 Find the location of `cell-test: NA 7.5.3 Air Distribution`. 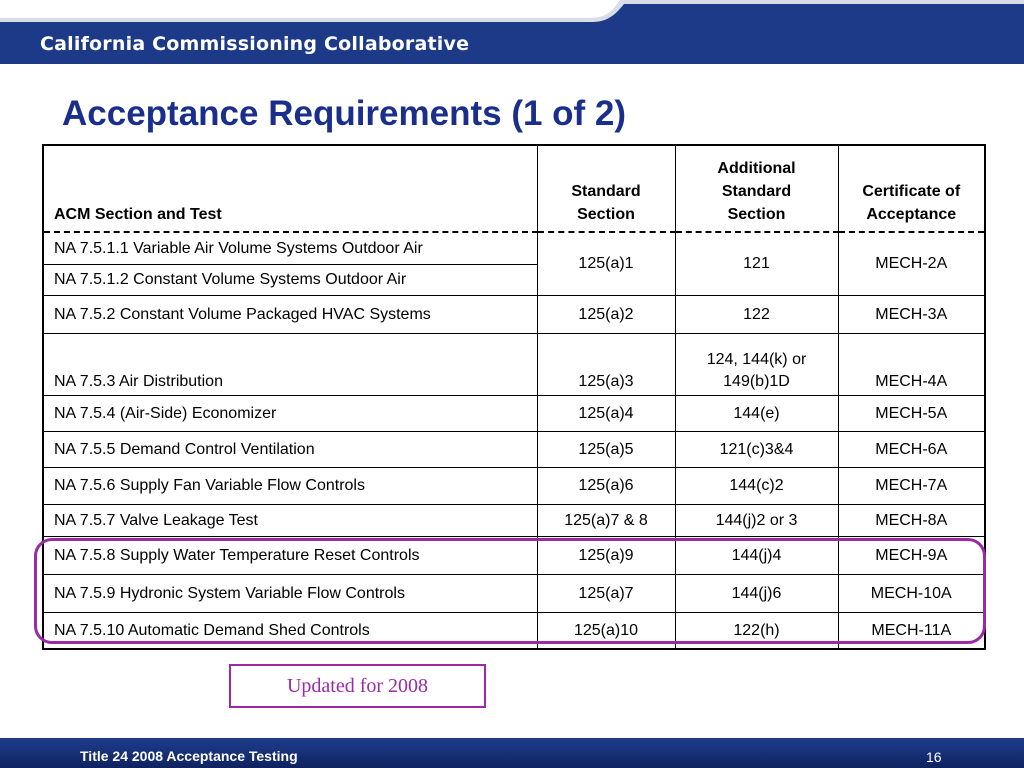

cell-test: NA 7.5.3 Air Distribution is located at coordinates (290, 364).